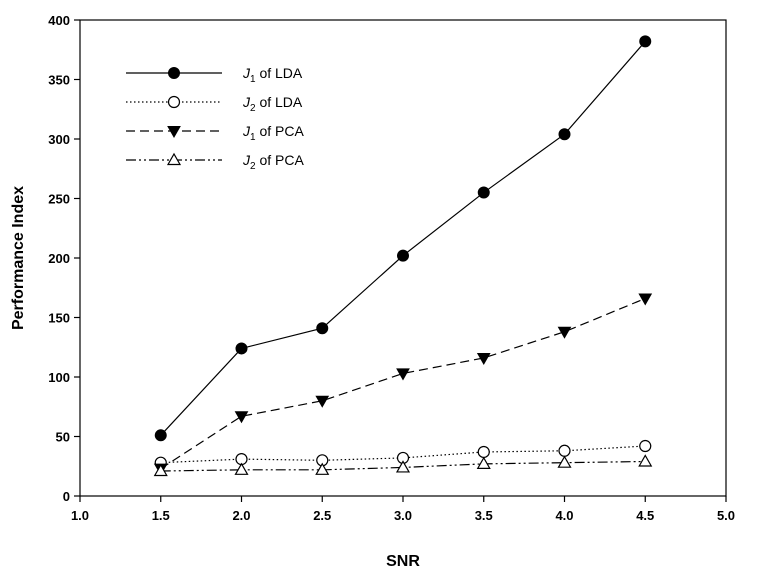  I want to click on x-tick-label: 4.0, so click(564, 515).